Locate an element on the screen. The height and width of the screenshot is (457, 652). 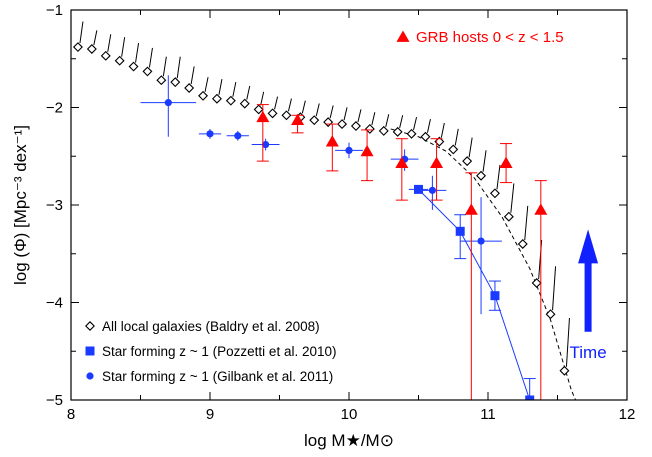
y-axis-label: log (Φ) [Mpc⁻³ dex⁻¹] is located at coordinates (20, 205).